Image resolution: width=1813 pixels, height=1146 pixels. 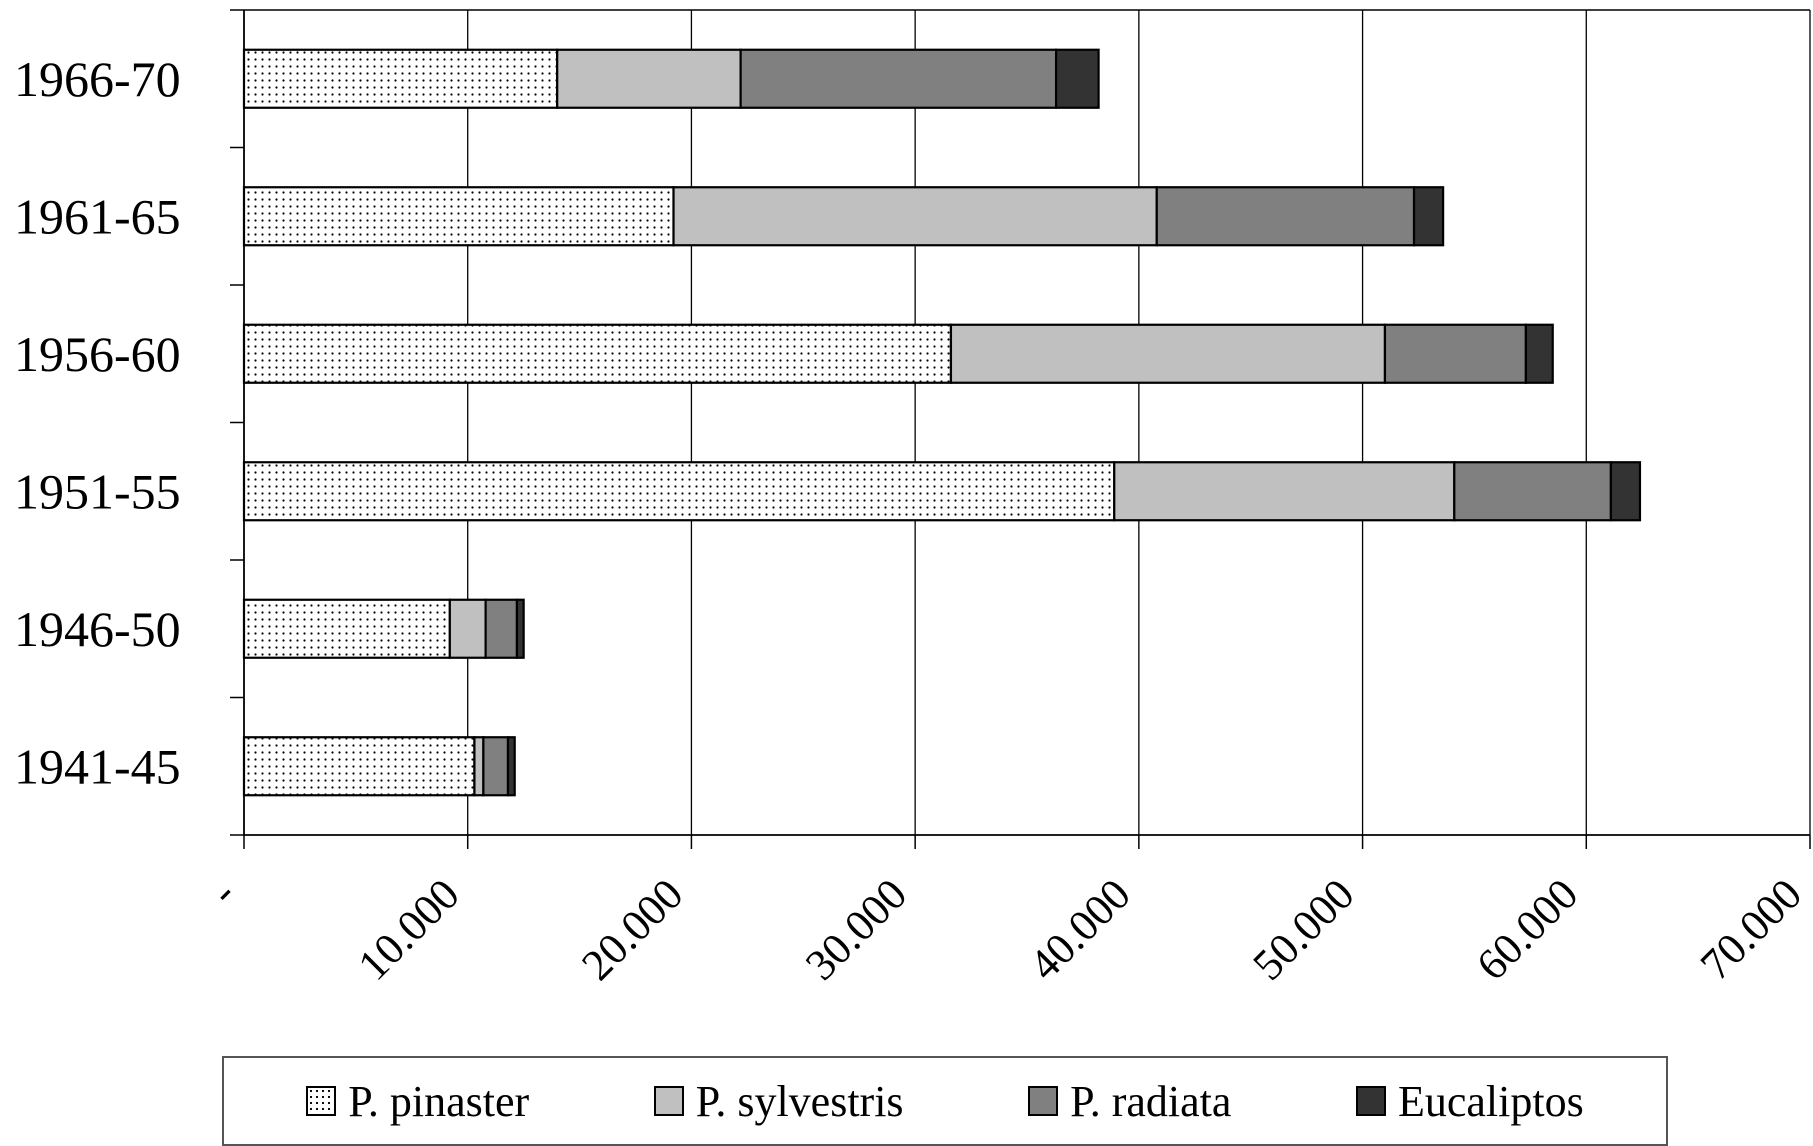 What do you see at coordinates (222, 891) in the screenshot?
I see `x-tick-label: -` at bounding box center [222, 891].